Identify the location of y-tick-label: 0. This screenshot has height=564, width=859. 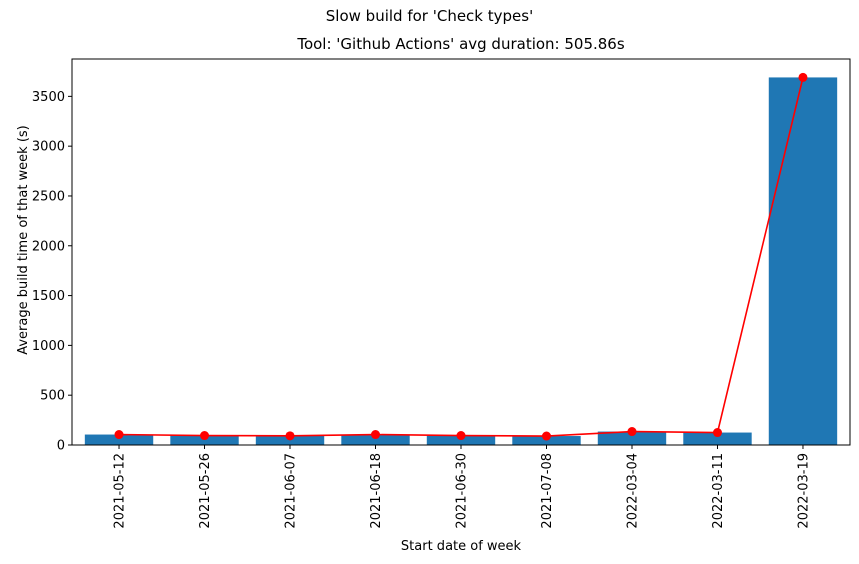
(61, 446).